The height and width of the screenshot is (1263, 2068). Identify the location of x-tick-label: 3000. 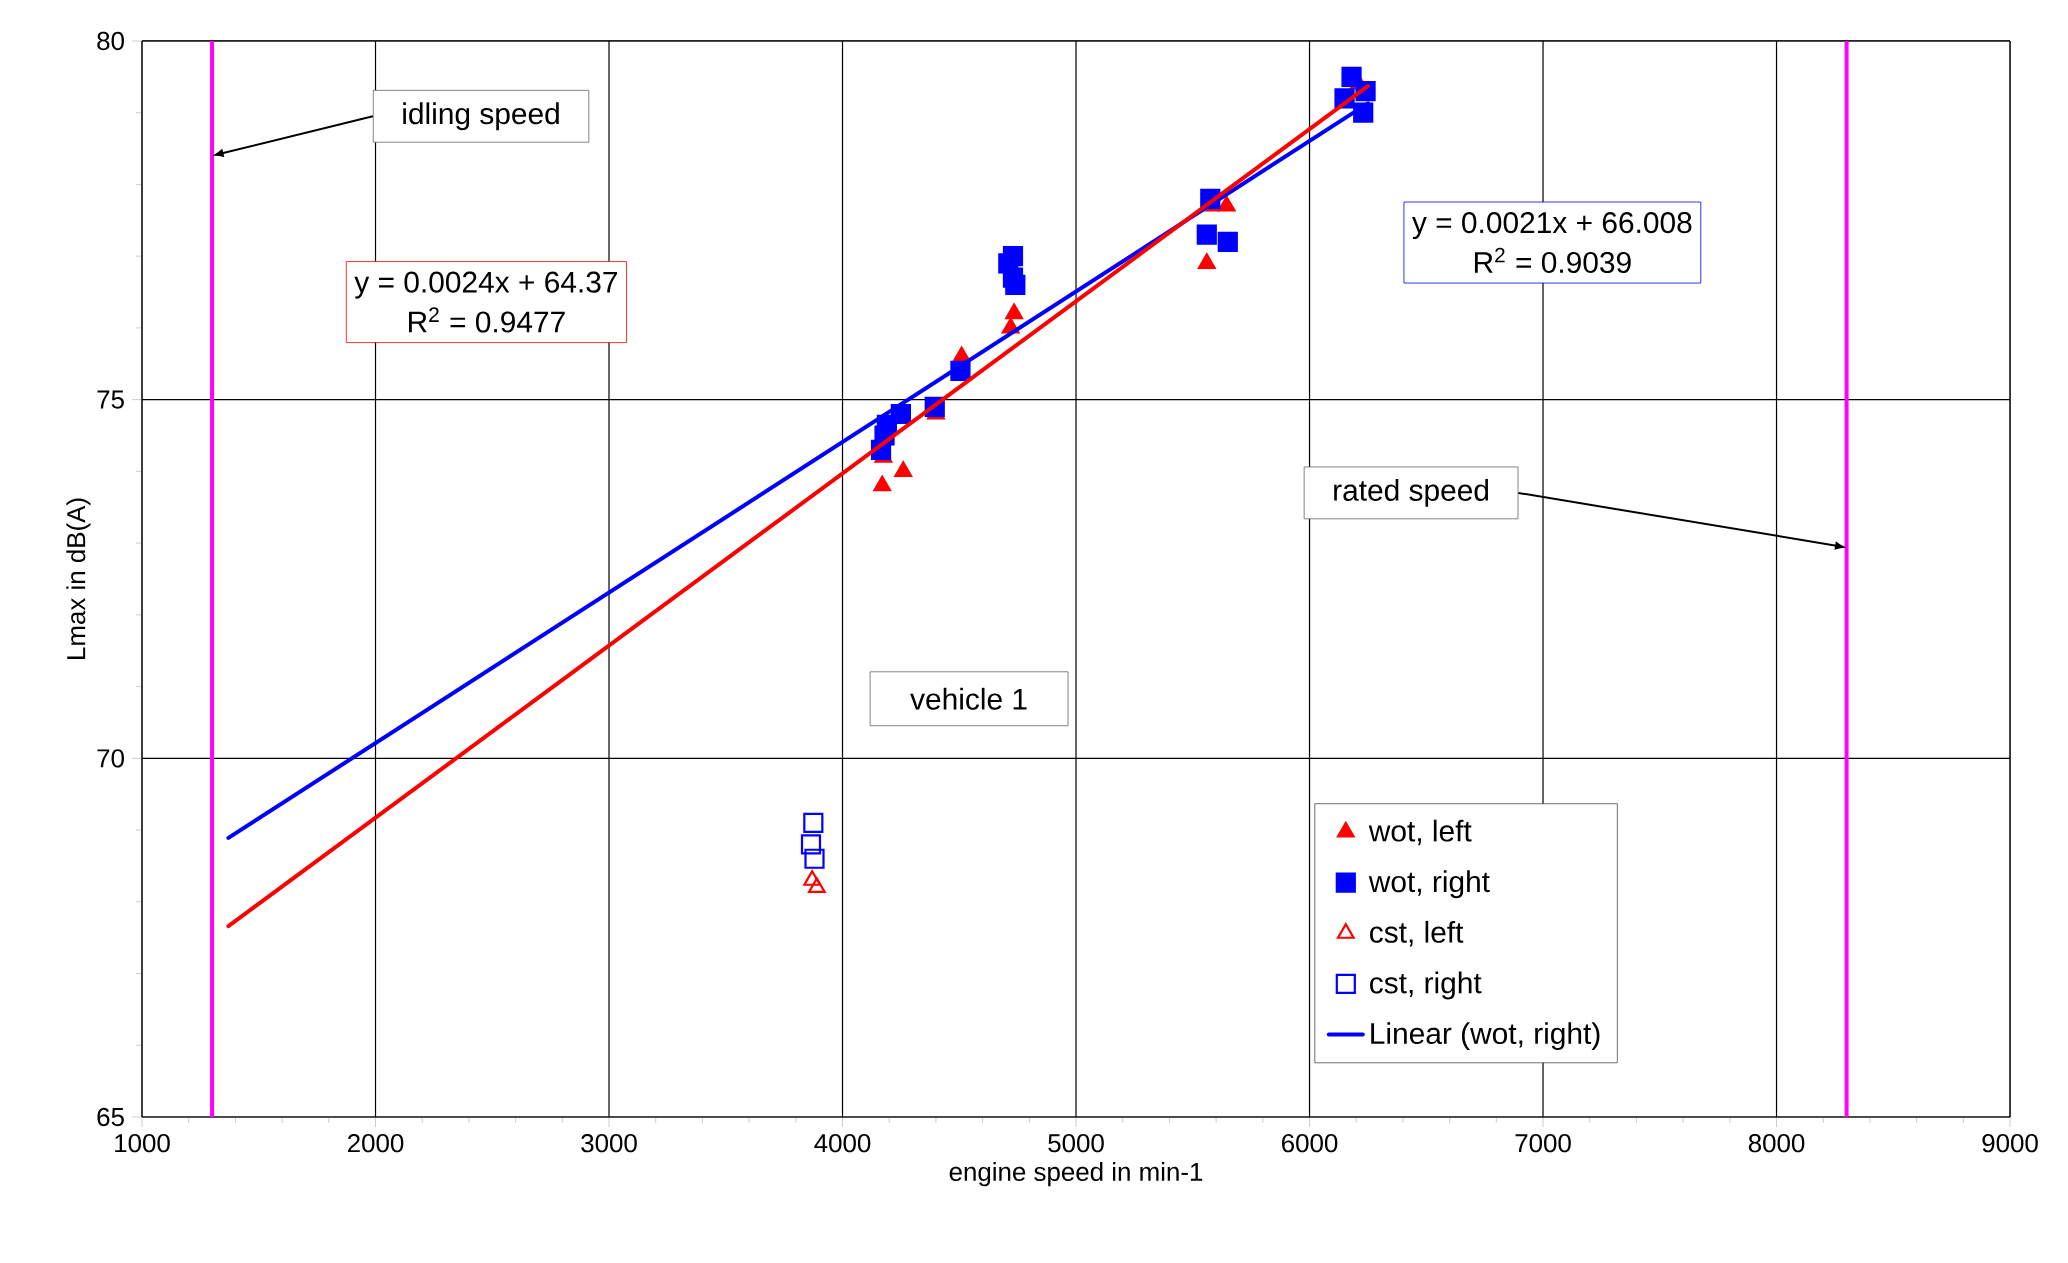
(609, 1143).